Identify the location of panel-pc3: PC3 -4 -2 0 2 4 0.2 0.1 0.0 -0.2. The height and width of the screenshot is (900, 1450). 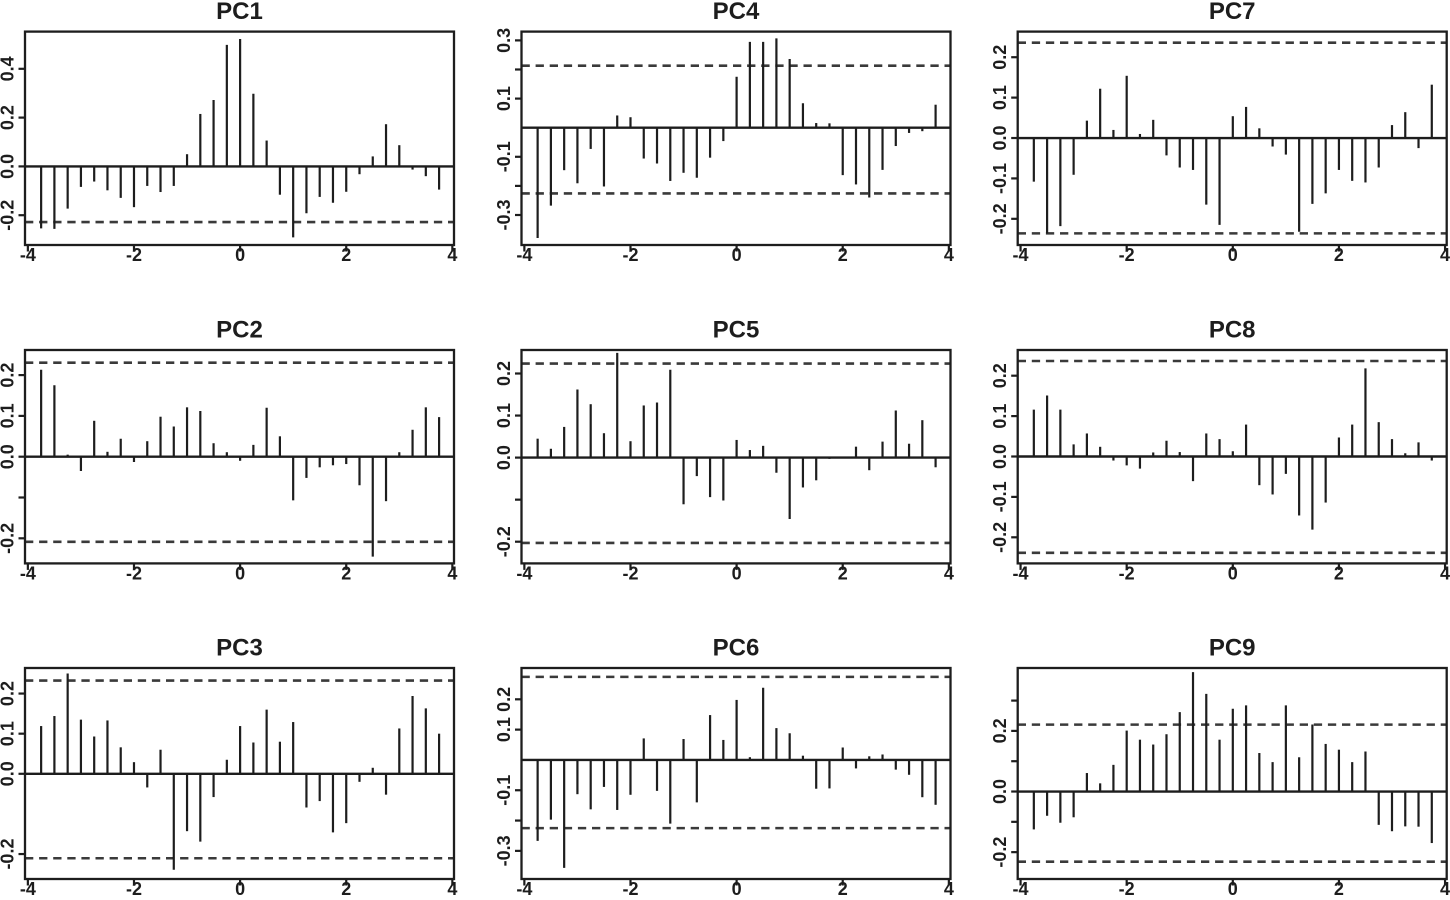
(228, 767).